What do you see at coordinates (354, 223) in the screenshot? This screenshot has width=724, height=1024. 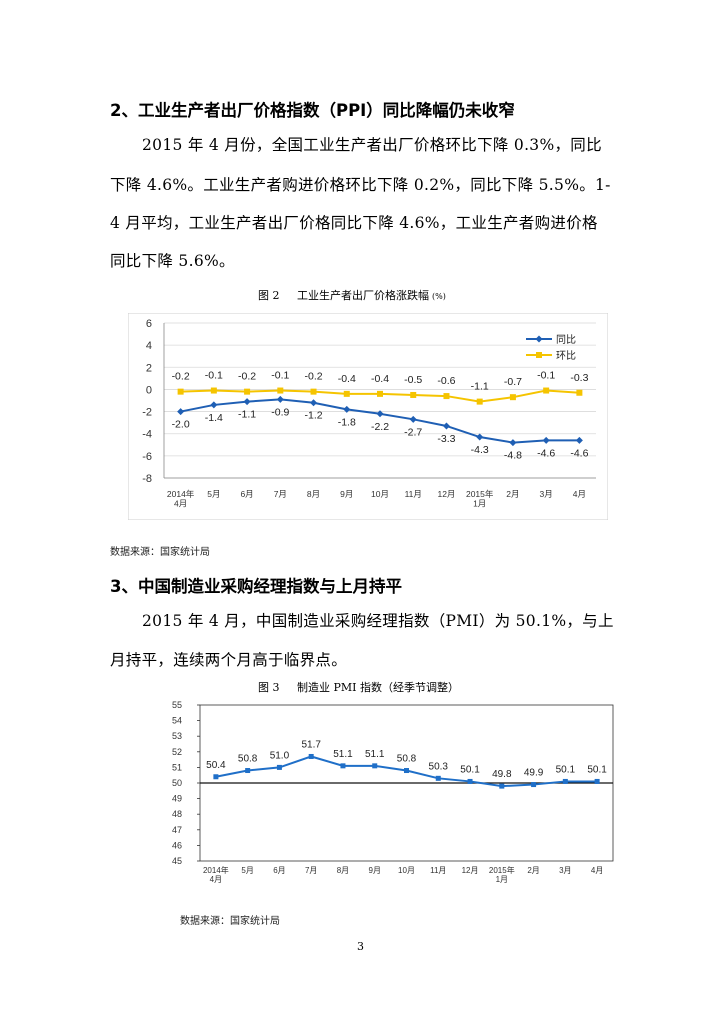 I see `paragraph-line: 4 月平均，工业生产者出厂价格同比下降 4.6%，工业生产者购进价格` at bounding box center [354, 223].